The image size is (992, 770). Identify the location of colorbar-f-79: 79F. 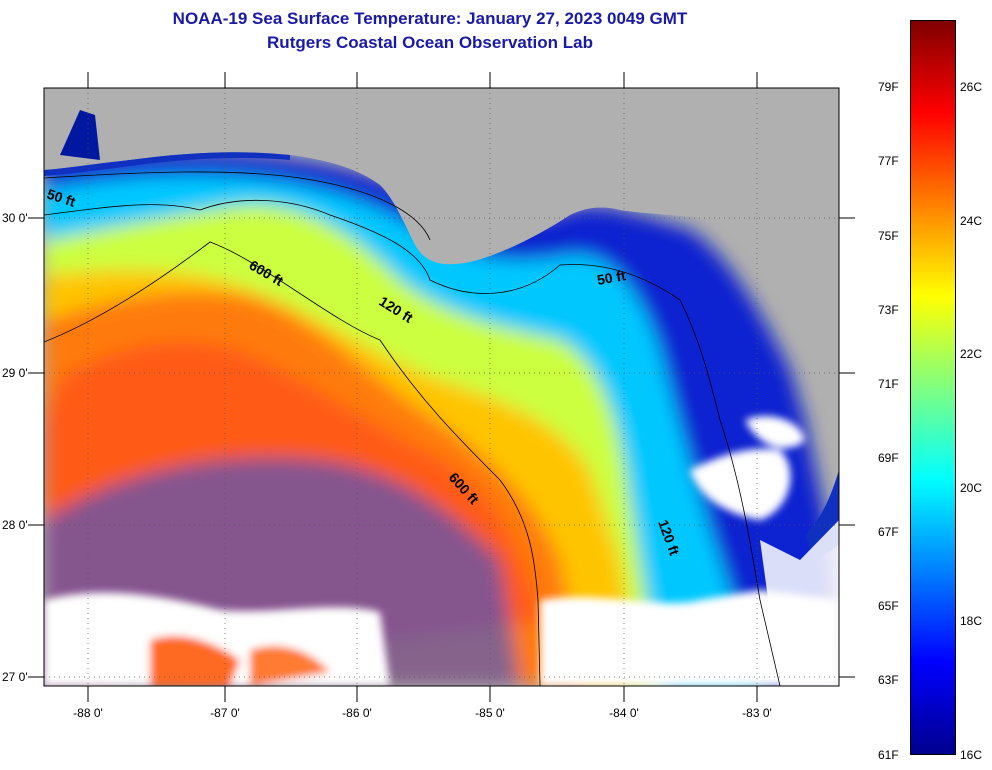
(888, 87).